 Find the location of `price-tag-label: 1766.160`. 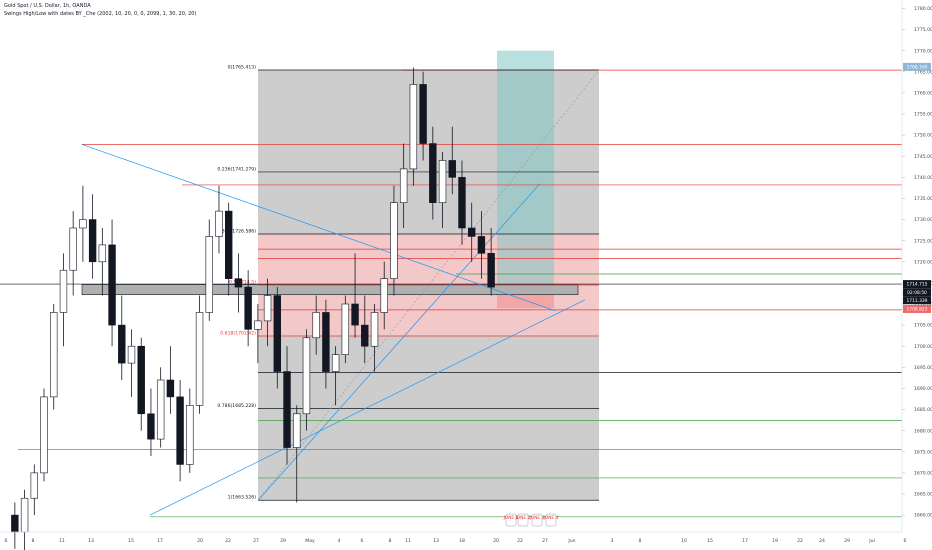

price-tag-label: 1766.160 is located at coordinates (917, 67).